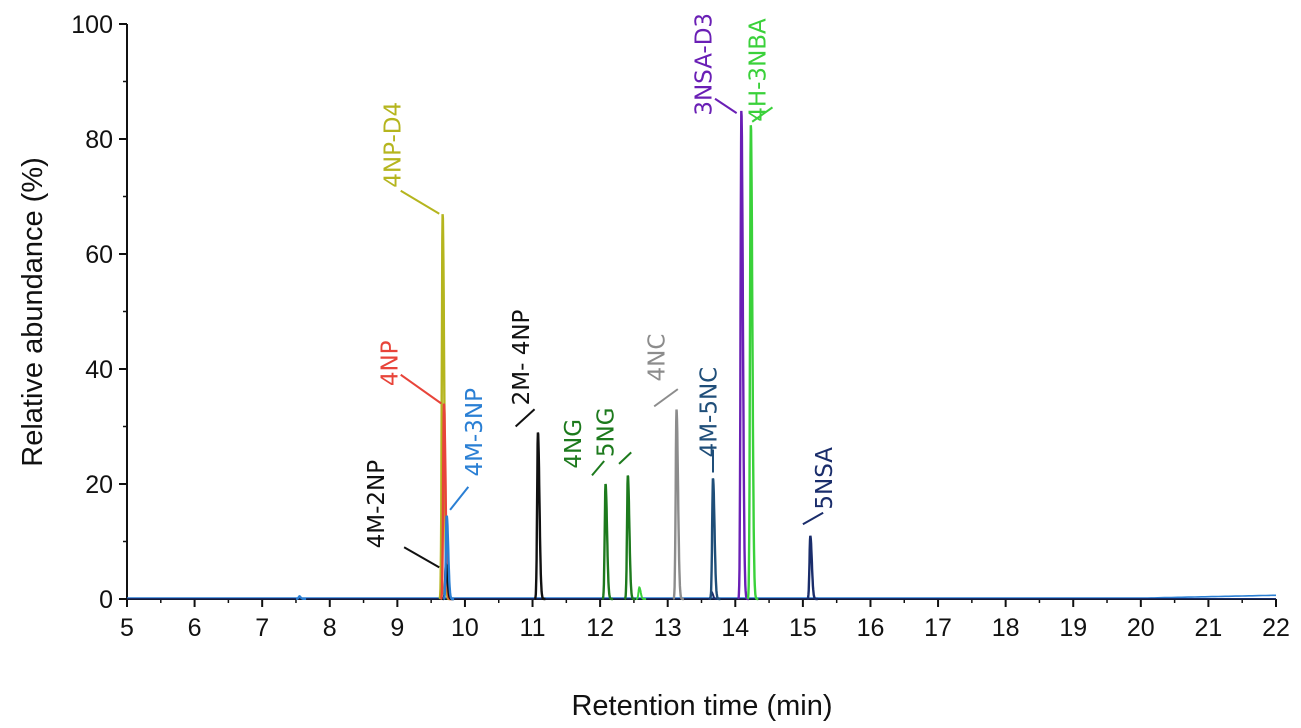 This screenshot has width=1301, height=728. What do you see at coordinates (377, 504) in the screenshot?
I see `peak-label: 4M-2NP` at bounding box center [377, 504].